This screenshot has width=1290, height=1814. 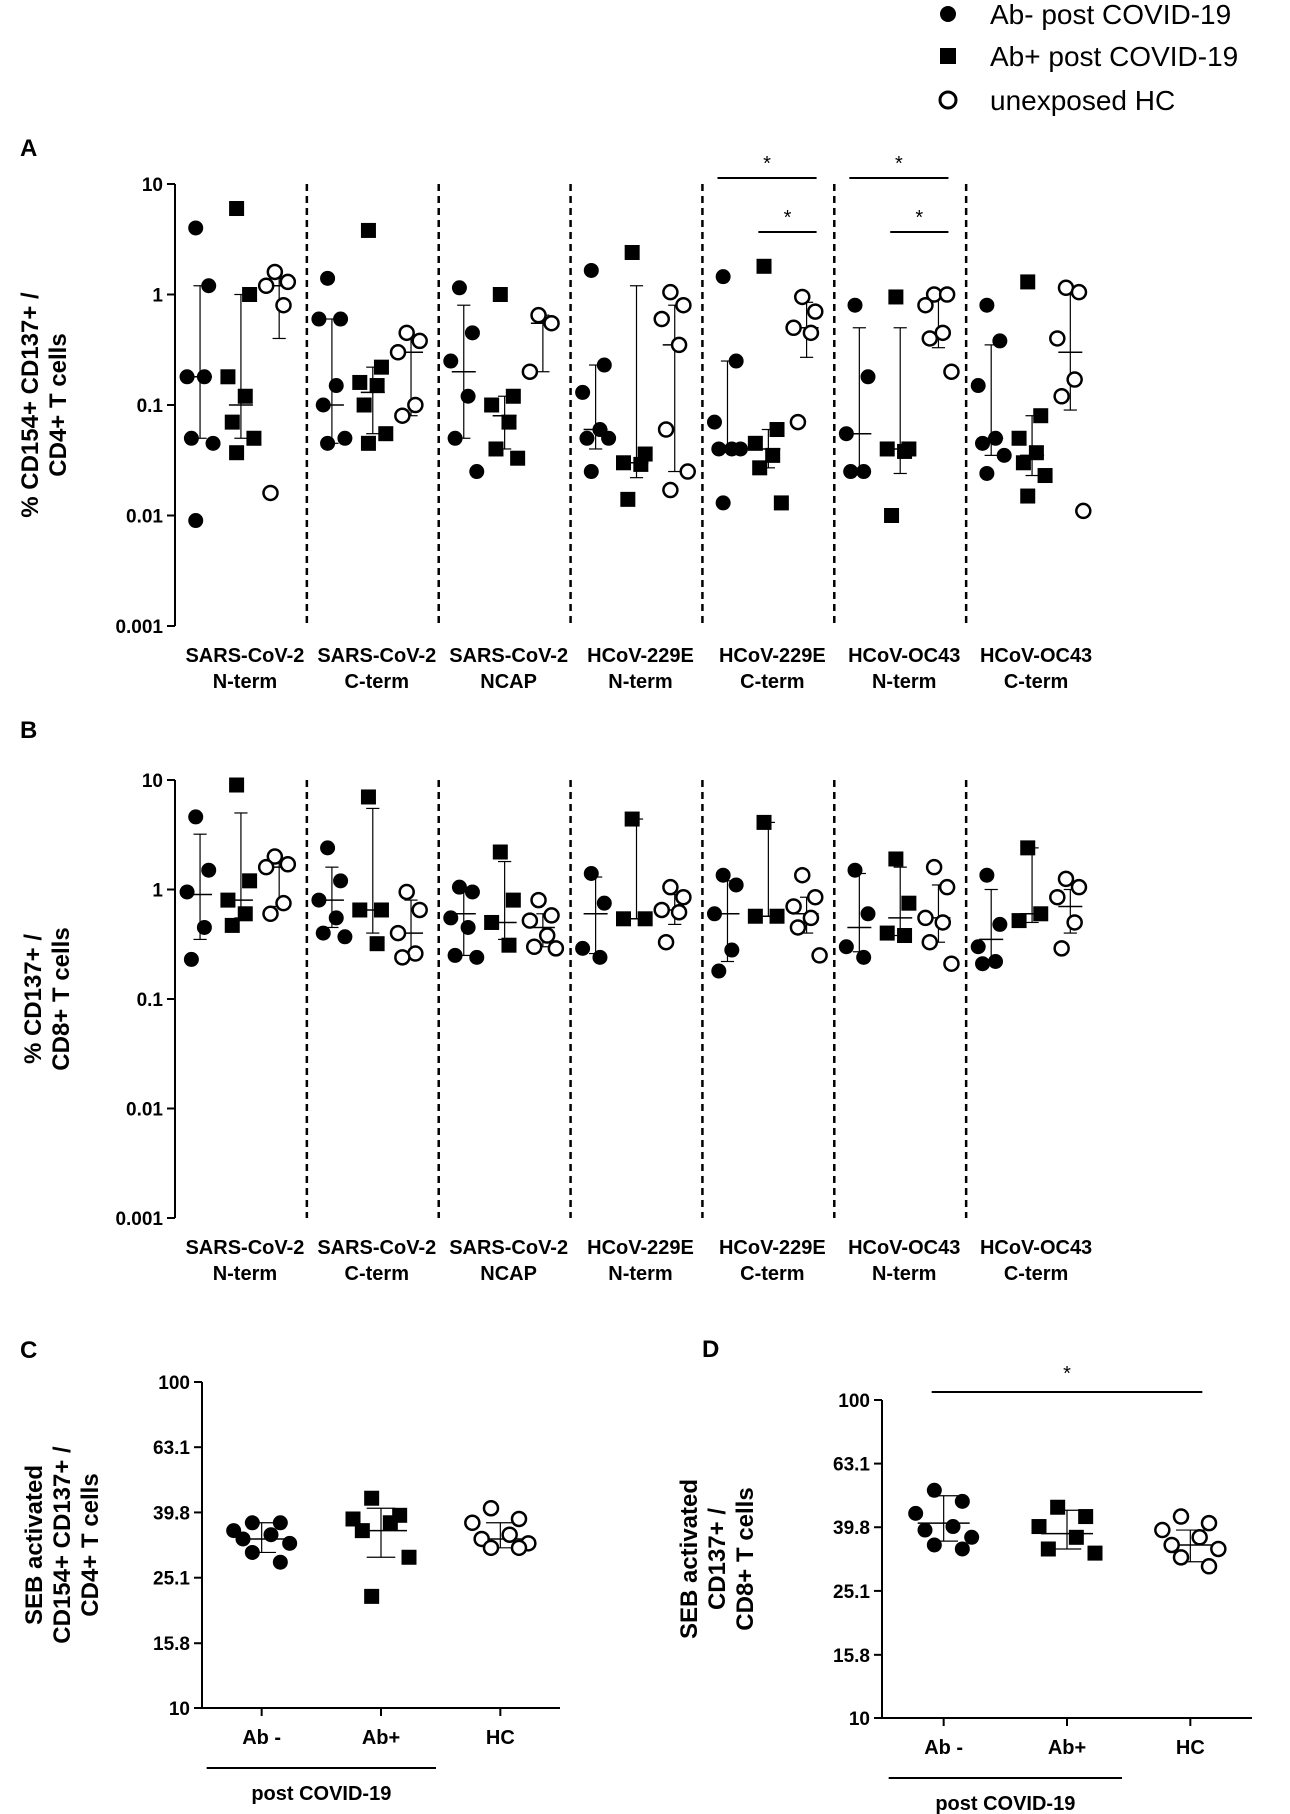 I want to click on y-tick-label: 10, so click(x=859, y=1719).